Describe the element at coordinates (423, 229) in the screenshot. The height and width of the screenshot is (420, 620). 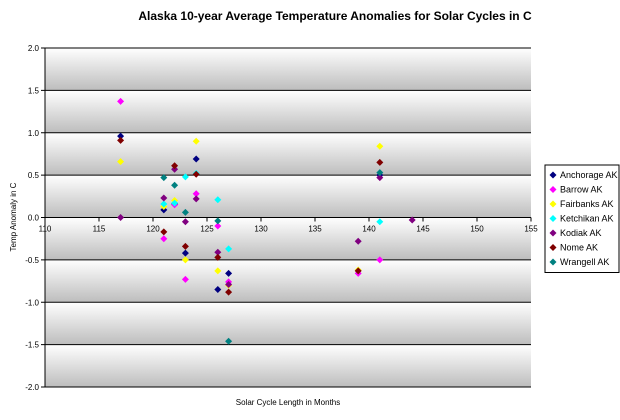
I see `x-tick-label: 145` at that location.